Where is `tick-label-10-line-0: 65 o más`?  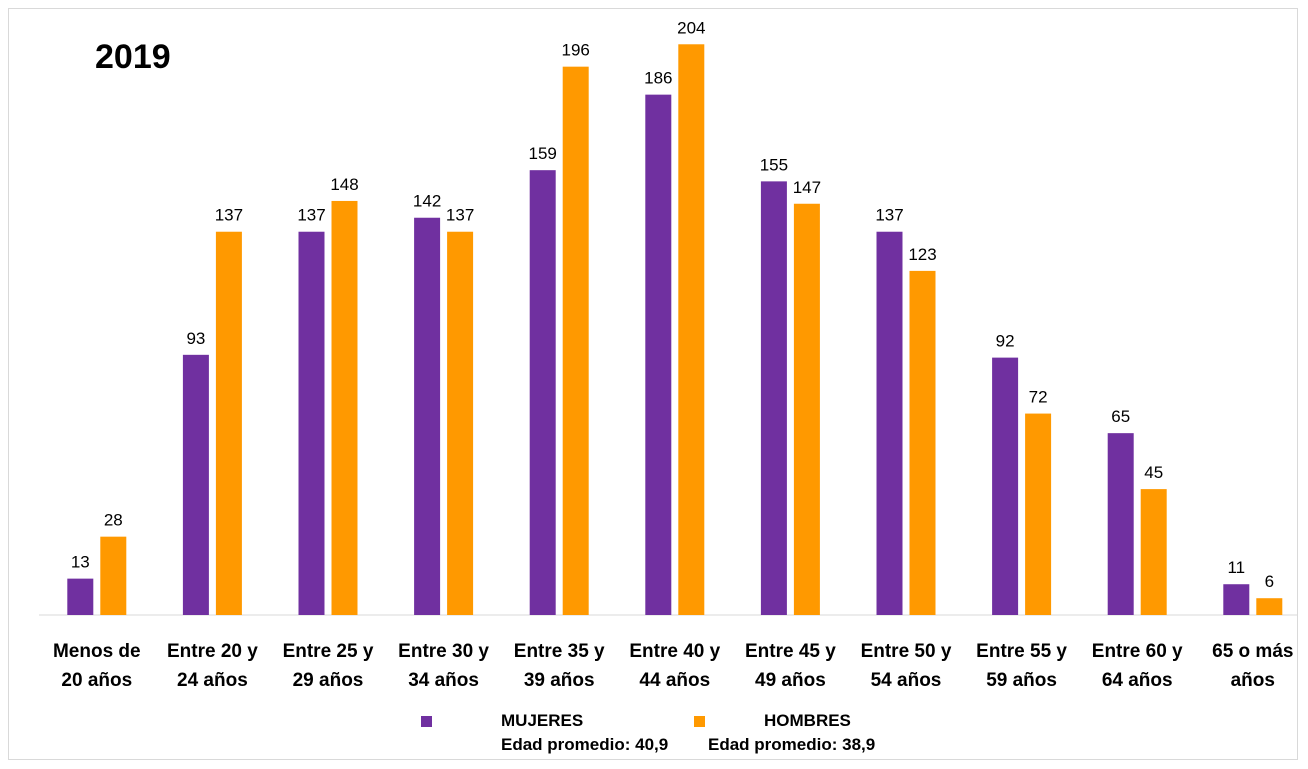 tick-label-10-line-0: 65 o más is located at coordinates (1252, 651).